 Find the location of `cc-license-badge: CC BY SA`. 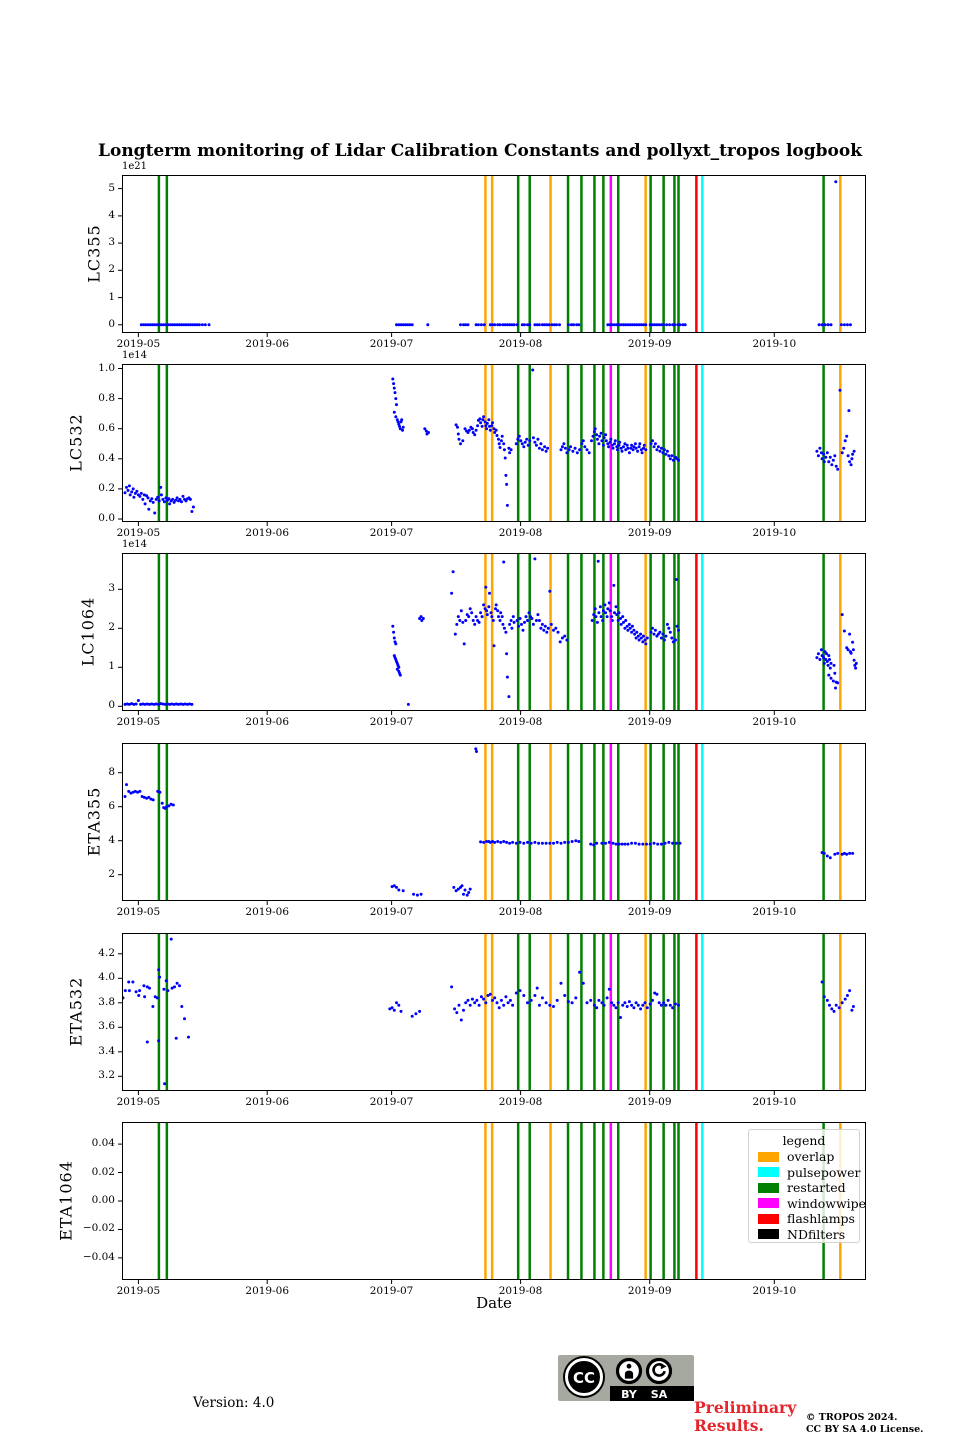

cc-license-badge: CC BY SA is located at coordinates (626, 1378).